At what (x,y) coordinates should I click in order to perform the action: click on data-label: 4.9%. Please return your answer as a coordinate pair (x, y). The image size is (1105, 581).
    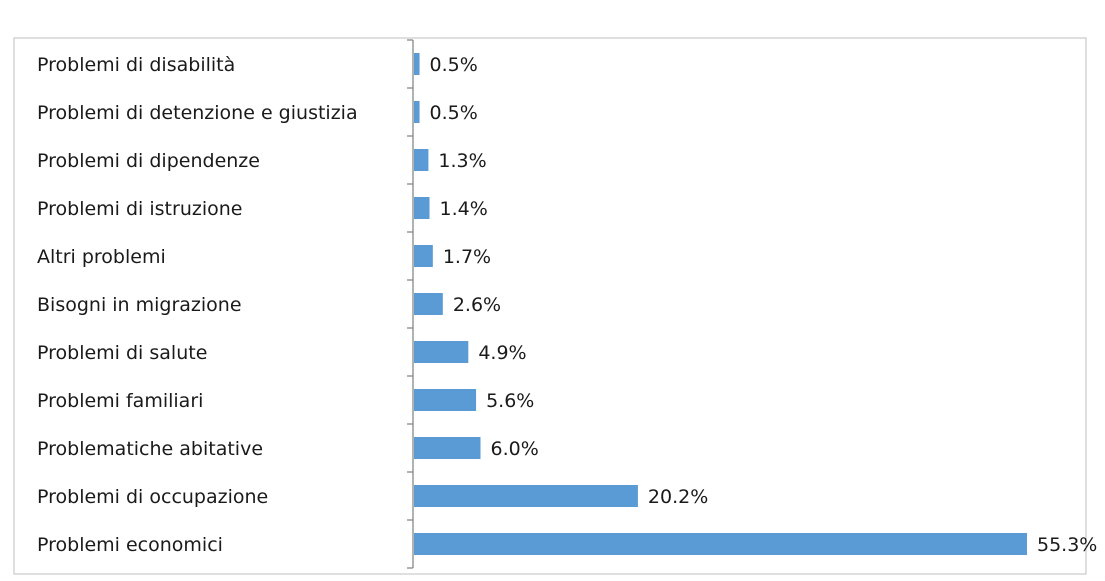
    Looking at the image, I should click on (502, 353).